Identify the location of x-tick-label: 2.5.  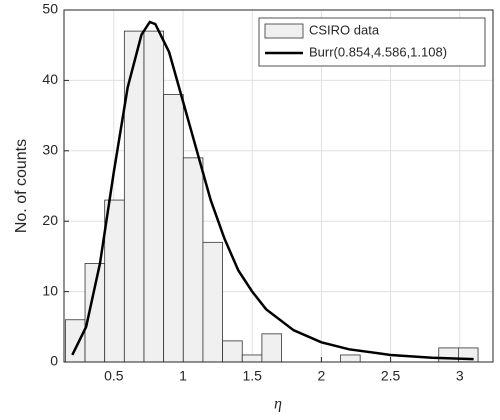
(391, 376).